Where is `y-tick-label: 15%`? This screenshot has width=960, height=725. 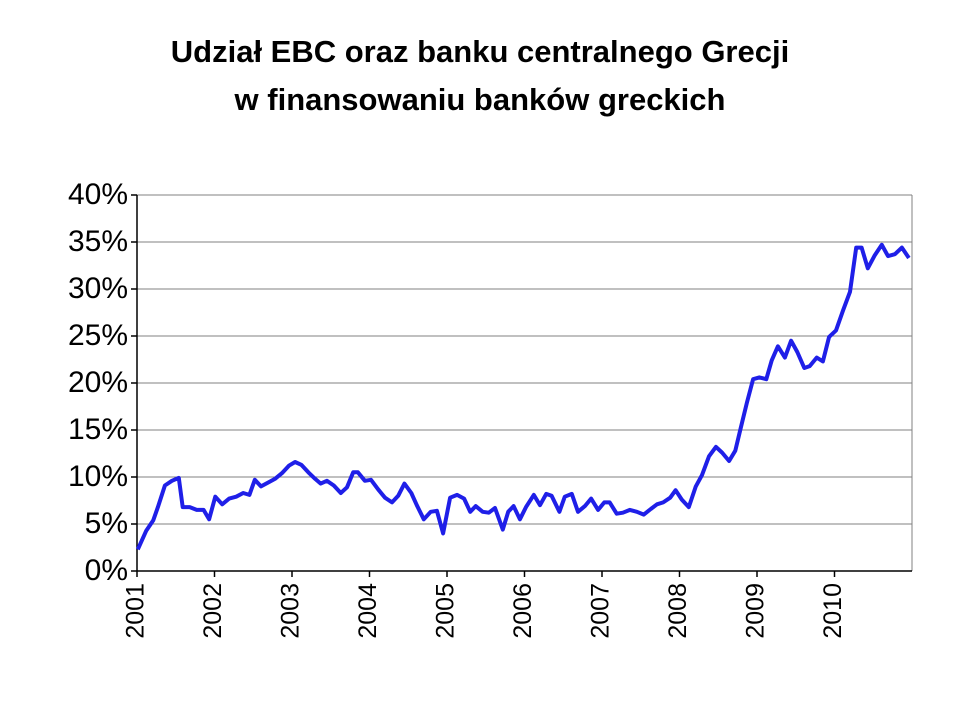 y-tick-label: 15% is located at coordinates (98, 429).